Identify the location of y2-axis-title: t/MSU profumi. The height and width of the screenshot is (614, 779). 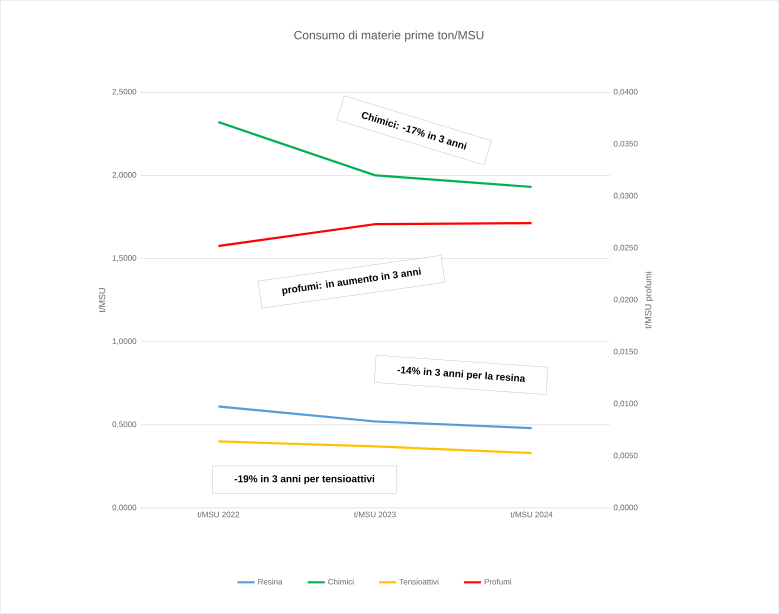
(649, 300).